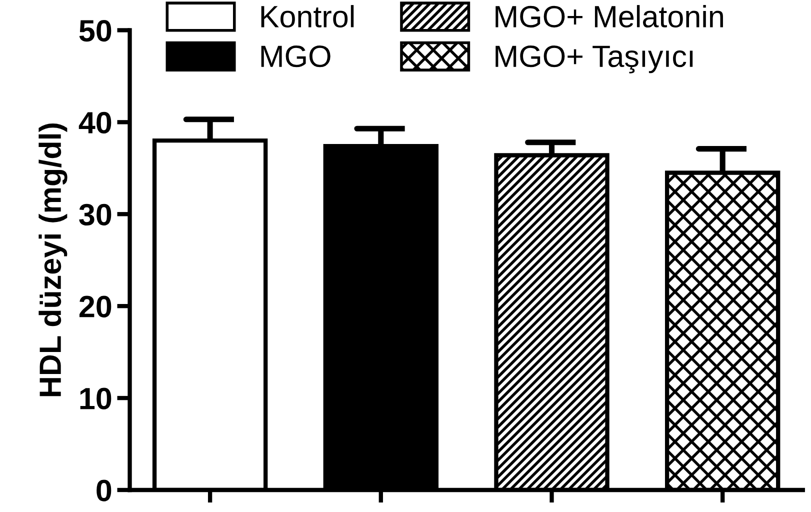  Describe the element at coordinates (307, 16) in the screenshot. I see `legend-label: Kontrol` at that location.